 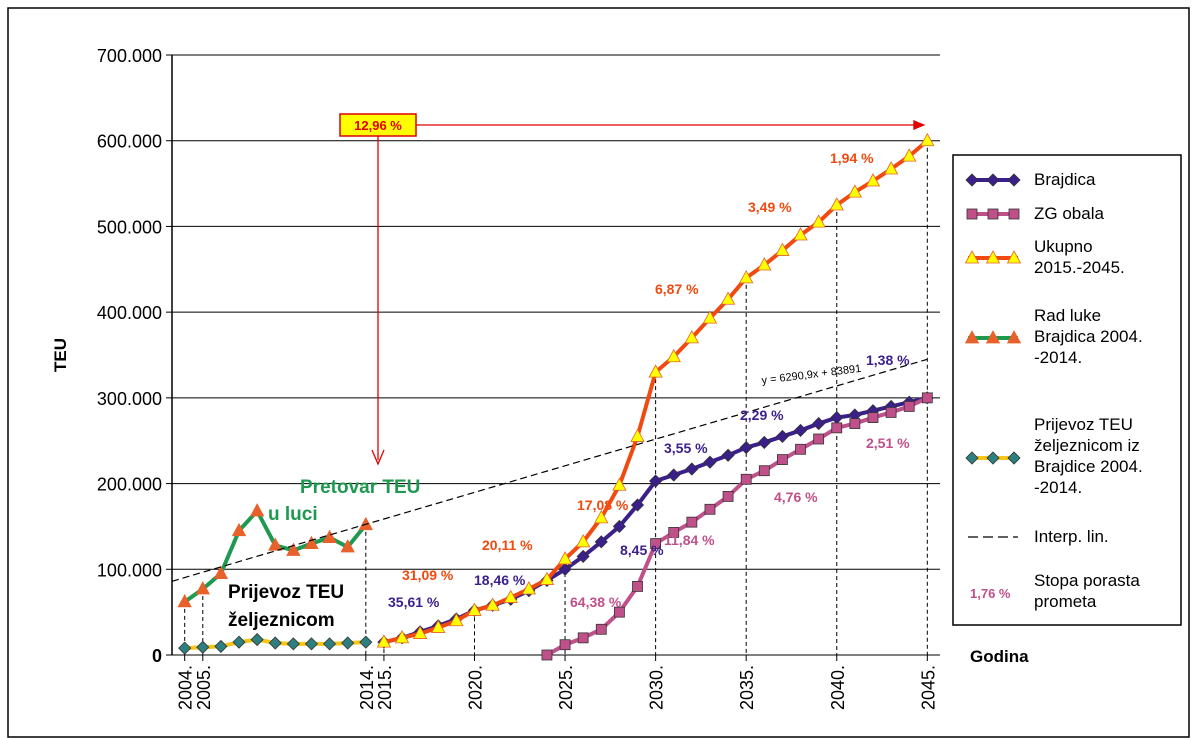 What do you see at coordinates (888, 360) in the screenshot?
I see `growth-label: 1,38 %` at bounding box center [888, 360].